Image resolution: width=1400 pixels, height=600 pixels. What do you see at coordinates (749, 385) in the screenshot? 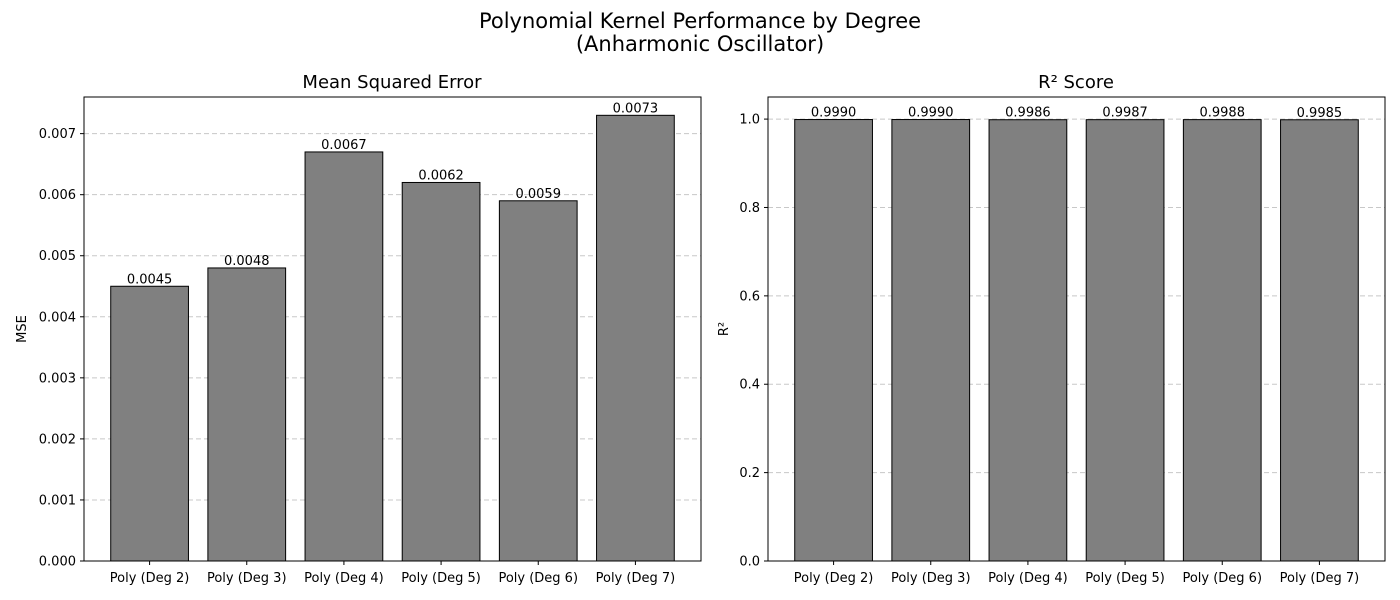
I see `r2-ytick-label: 0.4` at bounding box center [749, 385].